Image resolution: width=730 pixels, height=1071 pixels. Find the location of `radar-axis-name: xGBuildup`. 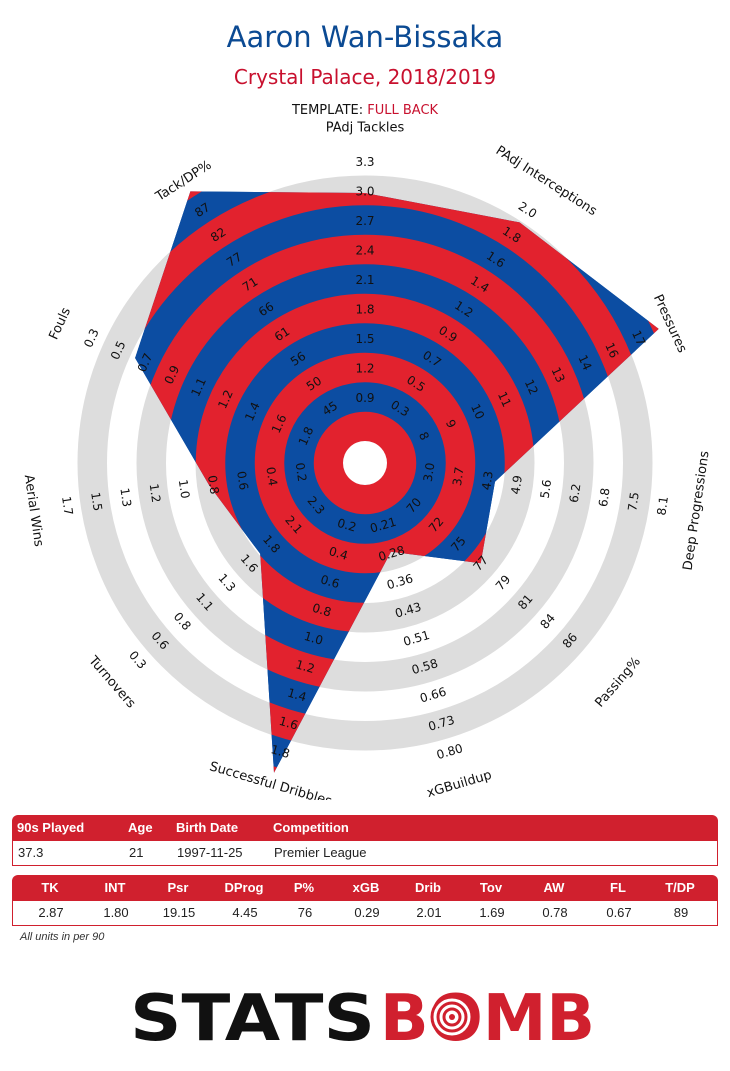

radar-axis-name: xGBuildup is located at coordinates (459, 784).